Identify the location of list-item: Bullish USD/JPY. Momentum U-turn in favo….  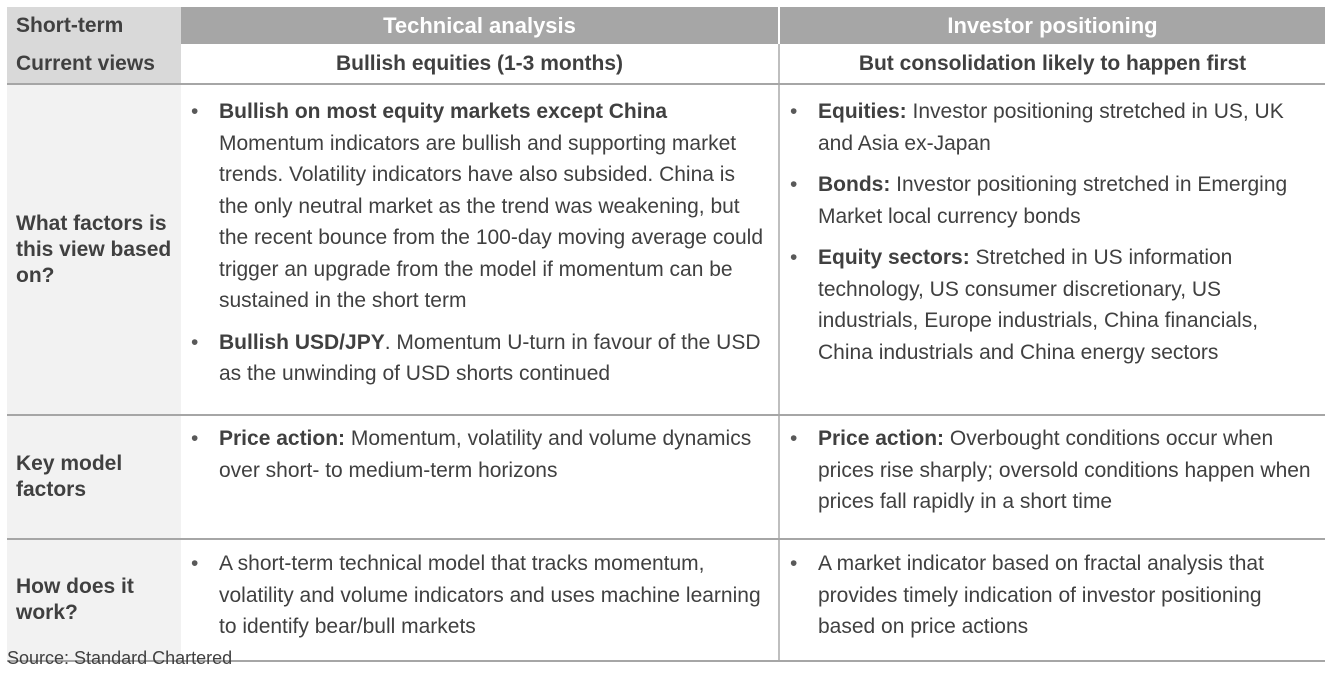
(479, 358).